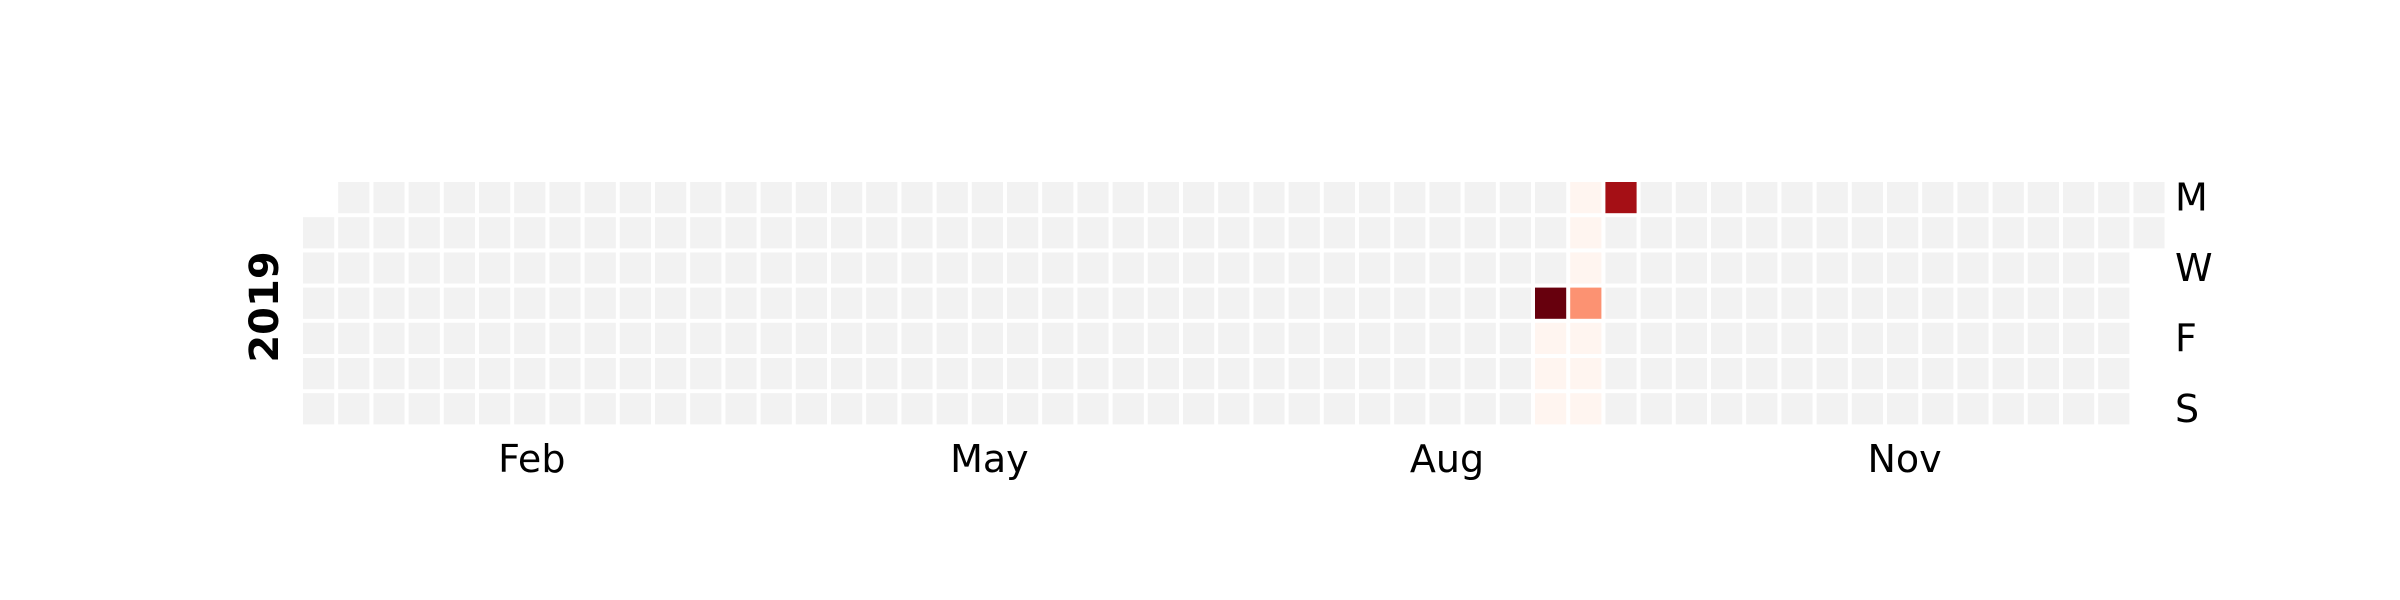 The height and width of the screenshot is (600, 2400). What do you see at coordinates (265, 306) in the screenshot?
I see `year-label: 2019` at bounding box center [265, 306].